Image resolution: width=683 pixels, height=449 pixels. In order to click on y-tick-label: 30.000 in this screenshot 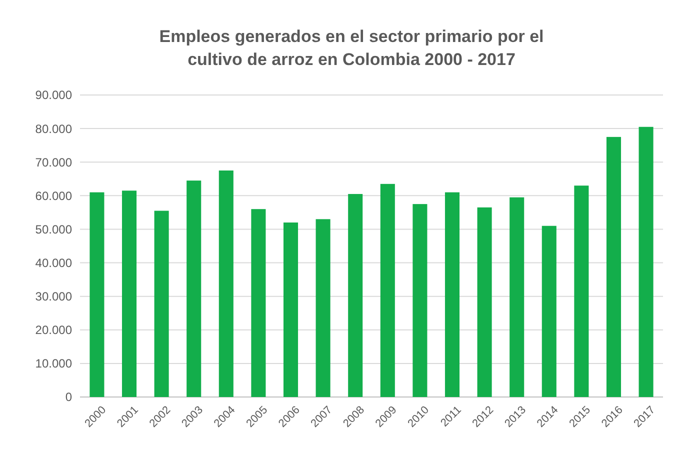, I will do `click(53, 297)`.